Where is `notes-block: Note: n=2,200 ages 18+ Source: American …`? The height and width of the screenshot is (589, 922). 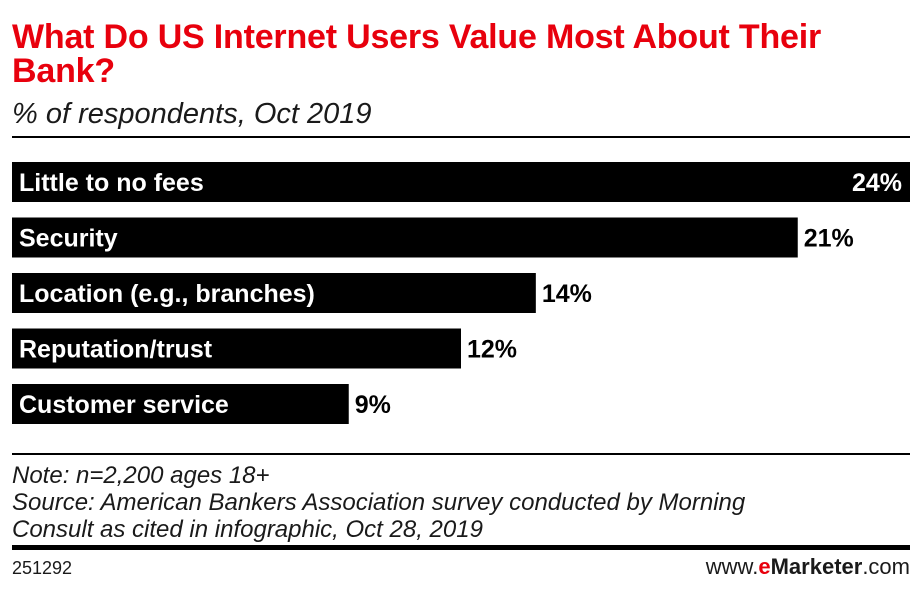
notes-block: Note: n=2,200 ages 18+ Source: American … is located at coordinates (457, 502).